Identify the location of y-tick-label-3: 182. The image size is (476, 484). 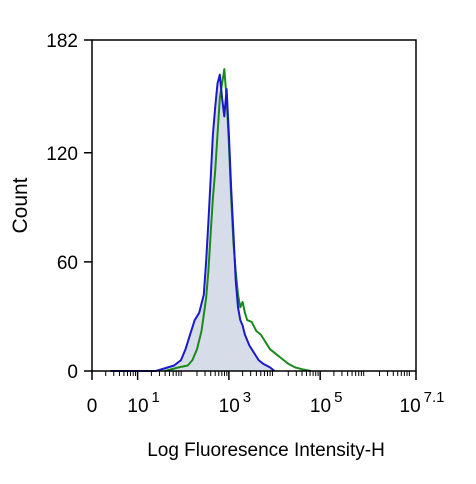
(62, 41).